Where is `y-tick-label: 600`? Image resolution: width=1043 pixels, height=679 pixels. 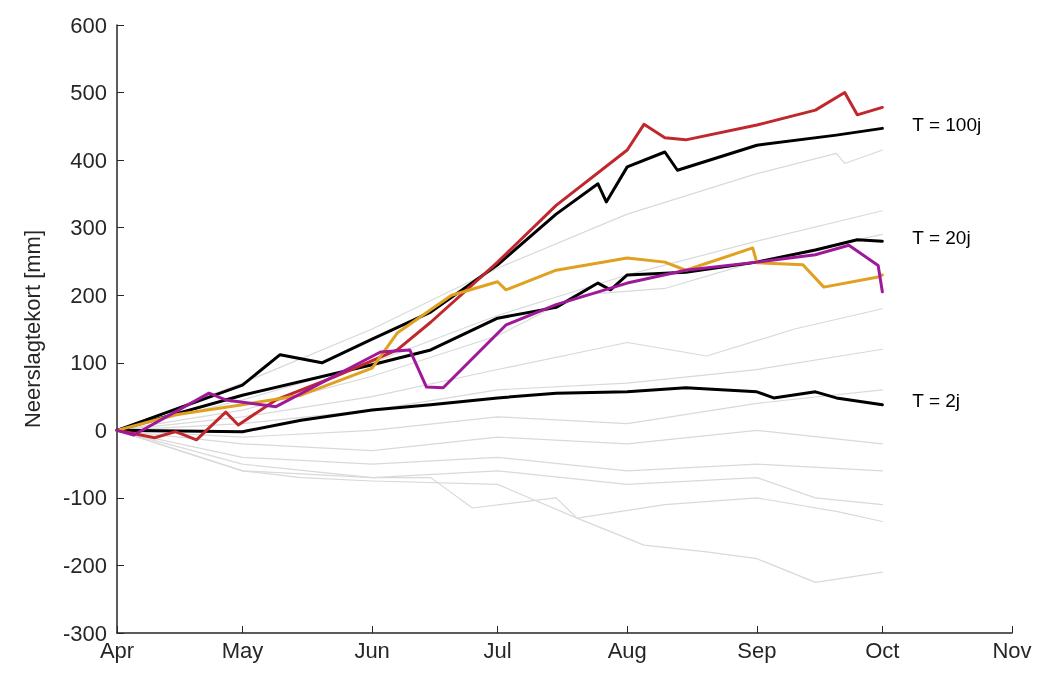
y-tick-label: 600 is located at coordinates (88, 25).